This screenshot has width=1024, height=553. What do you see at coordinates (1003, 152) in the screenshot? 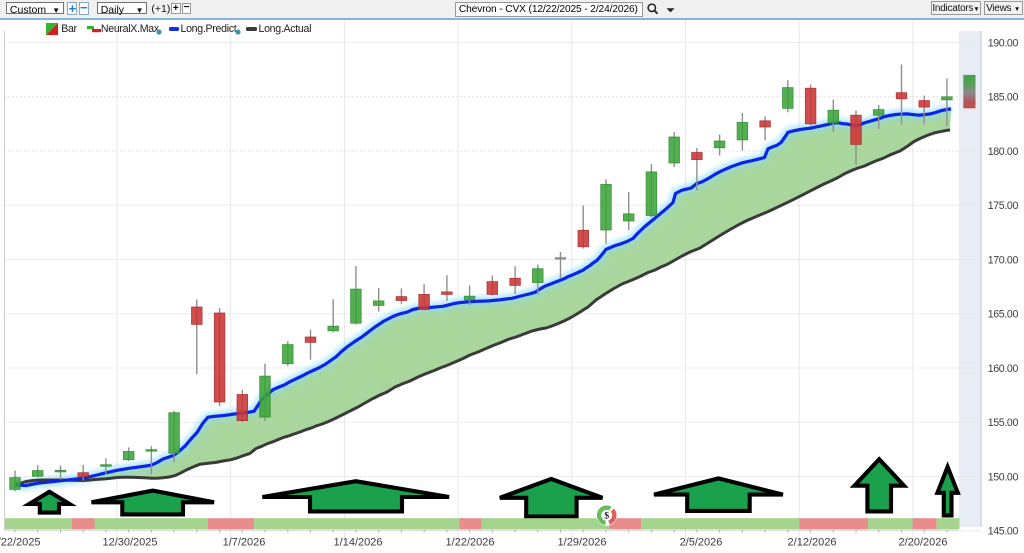
I see `svg-text: 180.00` at bounding box center [1003, 152].